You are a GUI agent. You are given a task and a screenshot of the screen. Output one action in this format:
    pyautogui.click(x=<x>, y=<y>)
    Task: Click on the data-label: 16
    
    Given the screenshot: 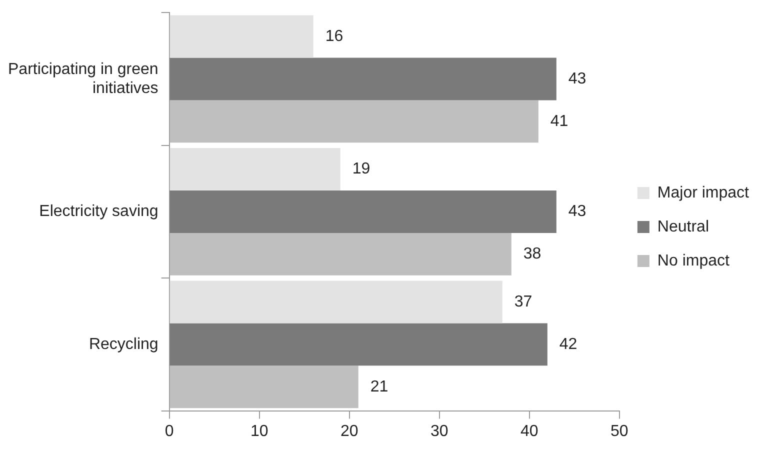 What is the action you would take?
    pyautogui.click(x=334, y=36)
    